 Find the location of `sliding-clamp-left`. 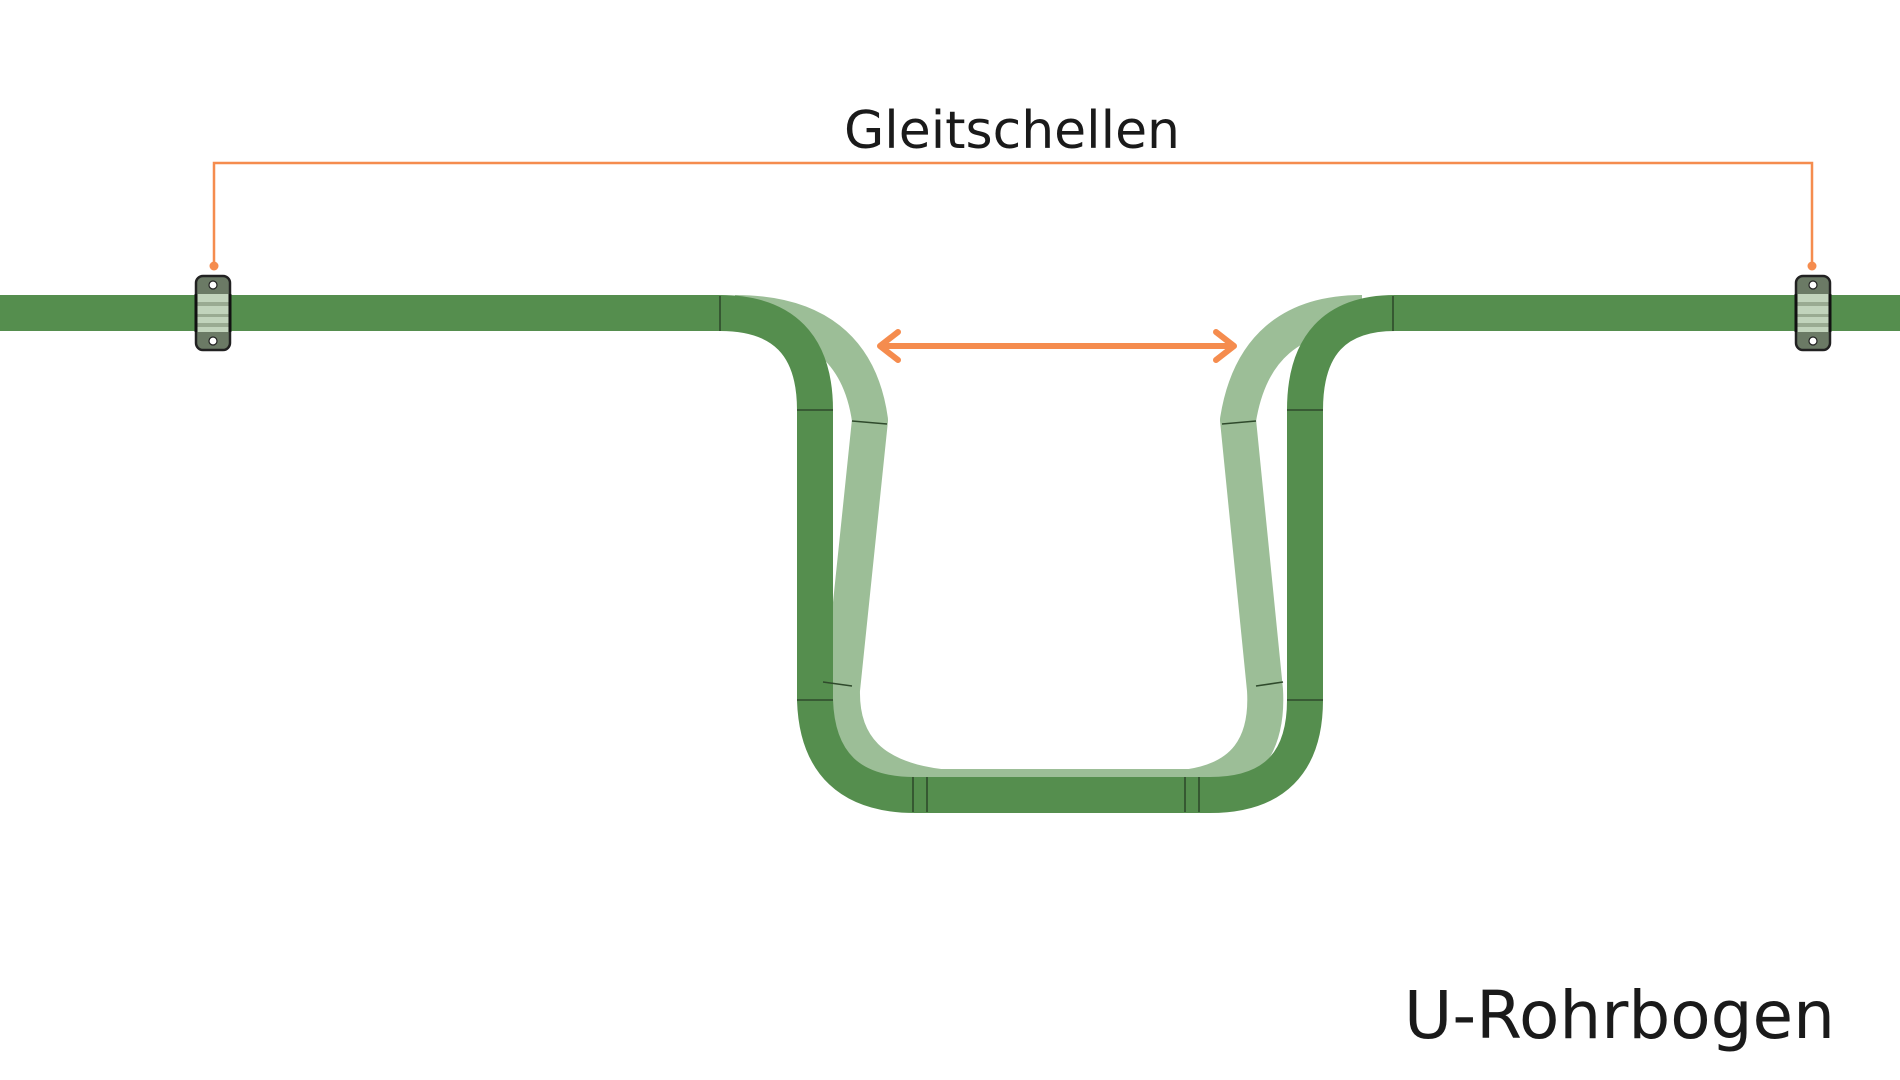

sliding-clamp-left is located at coordinates (213, 313).